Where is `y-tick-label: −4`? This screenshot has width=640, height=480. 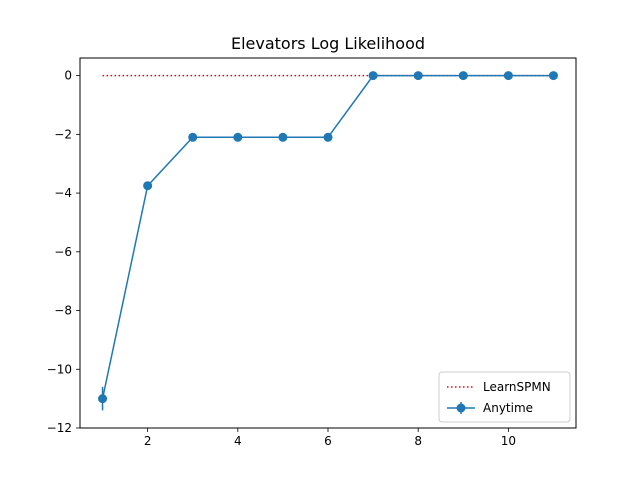 y-tick-label: −4 is located at coordinates (63, 193).